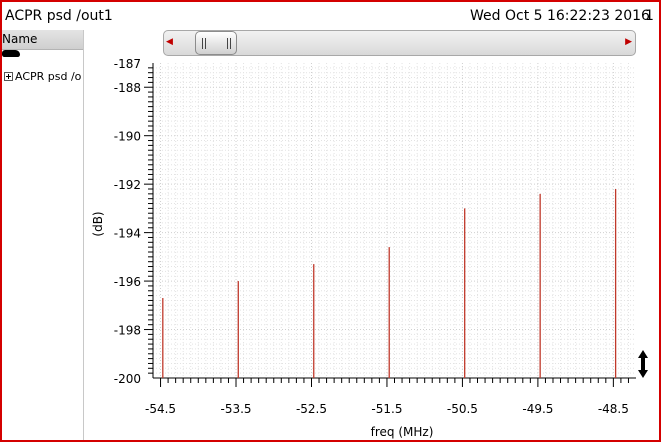 Image resolution: width=661 pixels, height=442 pixels. What do you see at coordinates (98, 223) in the screenshot?
I see `y-axis-label: (dB)` at bounding box center [98, 223].